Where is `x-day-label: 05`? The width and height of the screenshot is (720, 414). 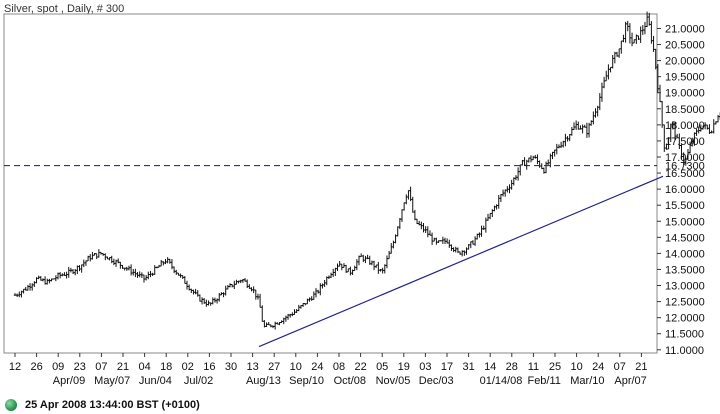
x-day-label: 05 is located at coordinates (382, 367).